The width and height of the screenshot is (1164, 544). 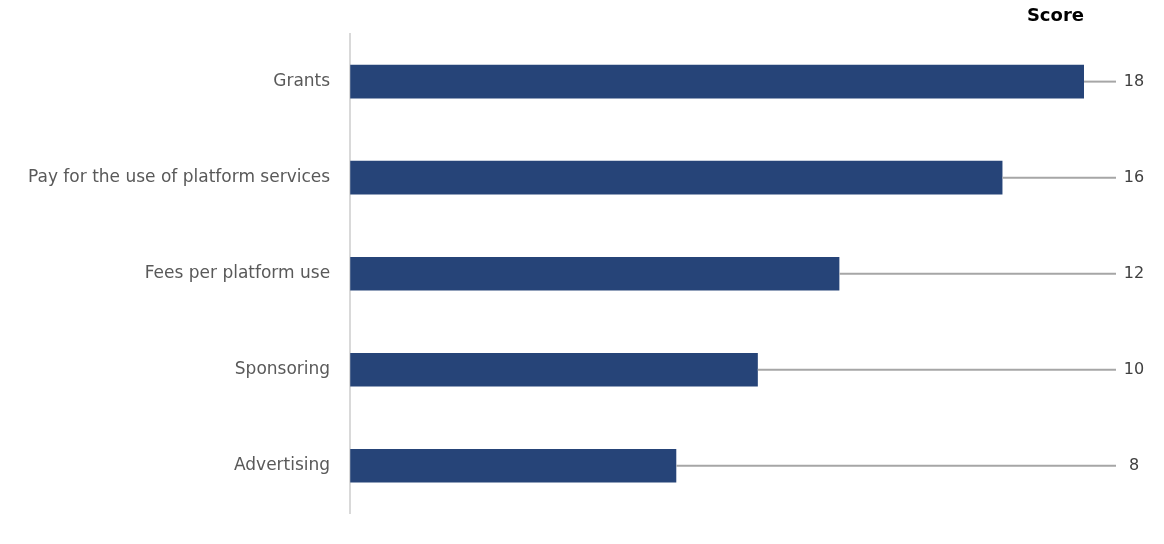 What do you see at coordinates (282, 368) in the screenshot?
I see `y-tick-label: Sponsoring` at bounding box center [282, 368].